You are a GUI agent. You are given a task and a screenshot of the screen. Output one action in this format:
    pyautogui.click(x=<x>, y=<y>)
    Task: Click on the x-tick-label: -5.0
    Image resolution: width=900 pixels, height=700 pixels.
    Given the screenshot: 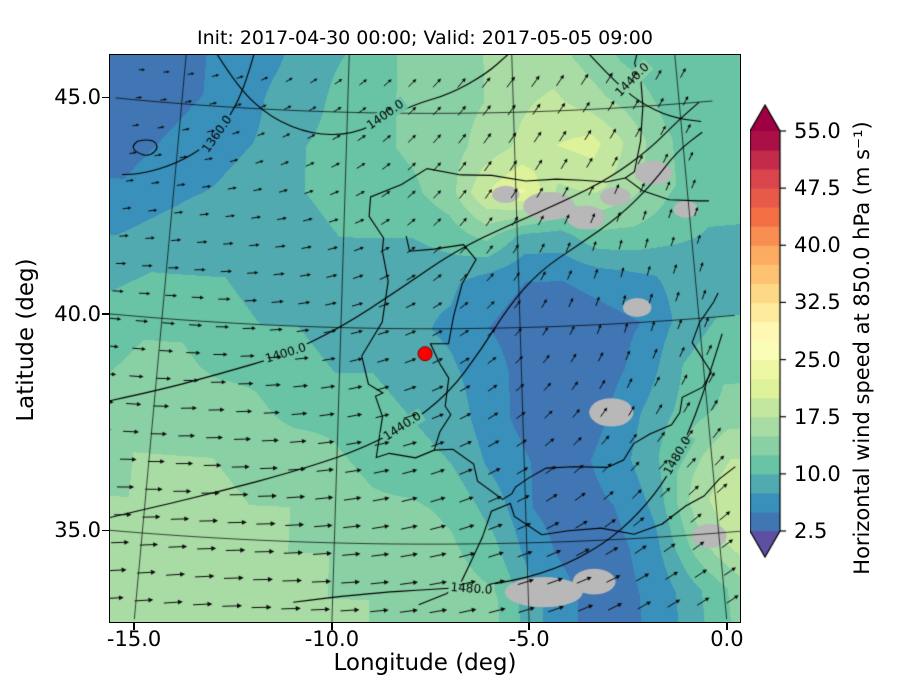 What is the action you would take?
    pyautogui.click(x=529, y=639)
    